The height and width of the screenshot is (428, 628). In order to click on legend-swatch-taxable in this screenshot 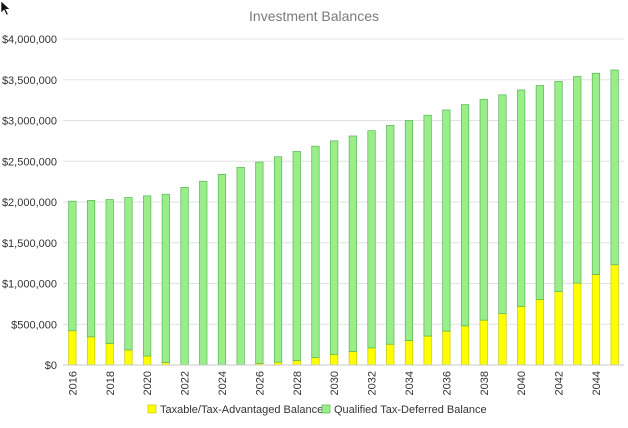, I will do `click(152, 409)`.